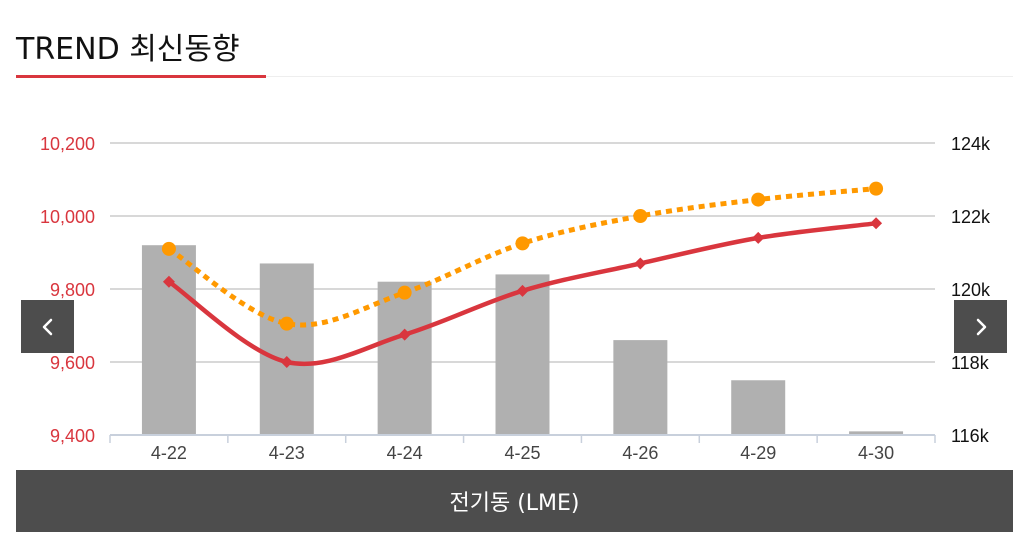  What do you see at coordinates (72, 436) in the screenshot?
I see `left-axis-tick-label: 9,400` at bounding box center [72, 436].